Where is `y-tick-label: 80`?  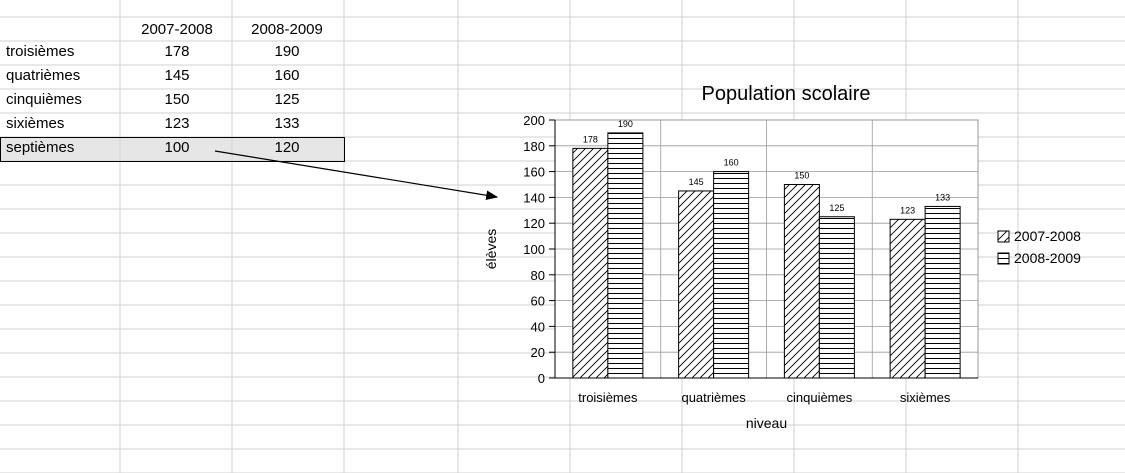
y-tick-label: 80 is located at coordinates (538, 275).